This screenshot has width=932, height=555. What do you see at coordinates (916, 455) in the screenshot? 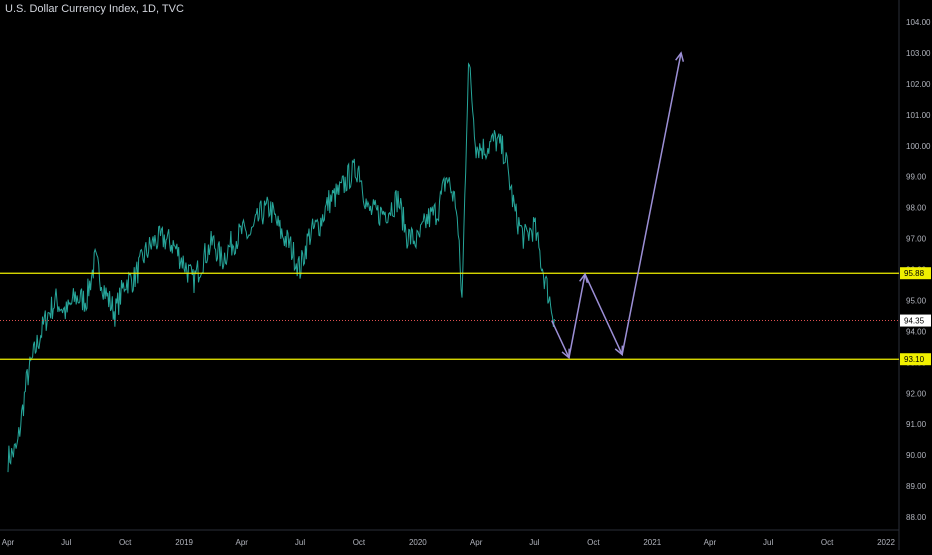
I see `y-tick-label: 90.00` at bounding box center [916, 455].